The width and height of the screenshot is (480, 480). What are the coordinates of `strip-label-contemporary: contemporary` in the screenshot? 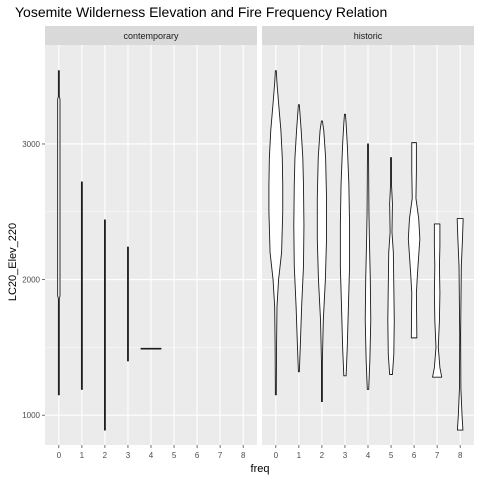 It's located at (151, 36).